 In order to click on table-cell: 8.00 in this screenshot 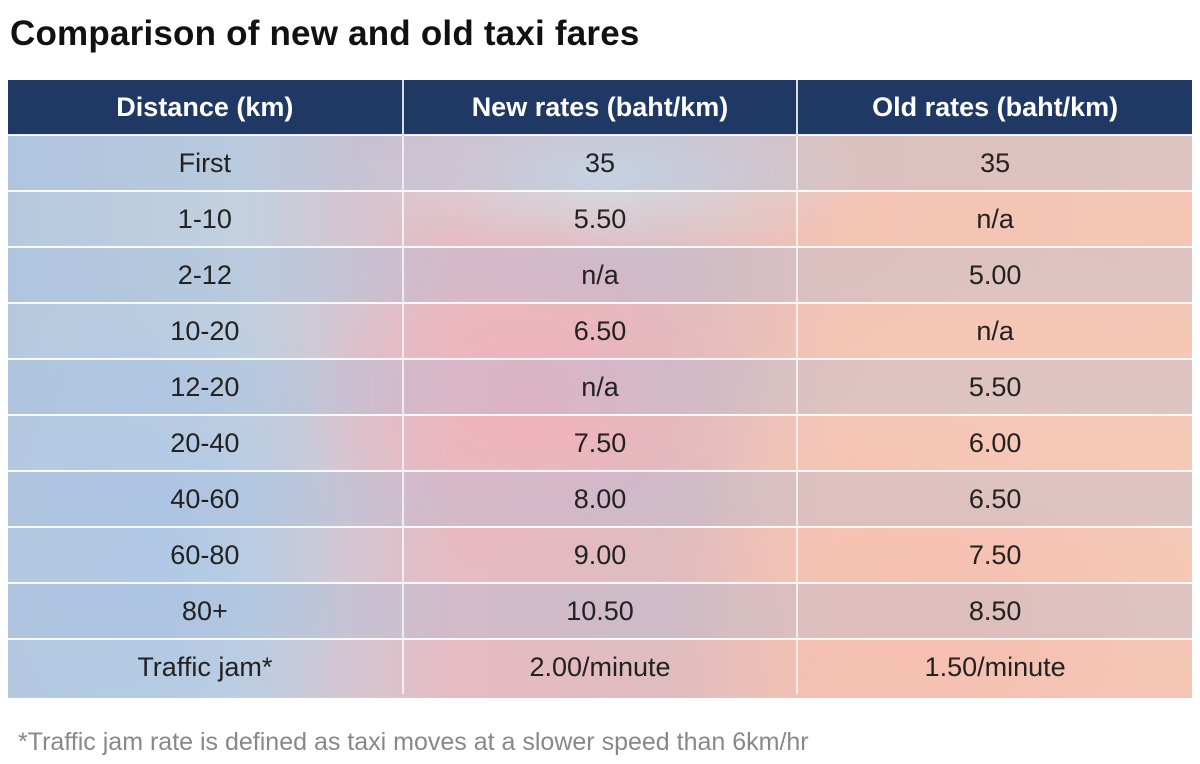, I will do `click(600, 498)`.